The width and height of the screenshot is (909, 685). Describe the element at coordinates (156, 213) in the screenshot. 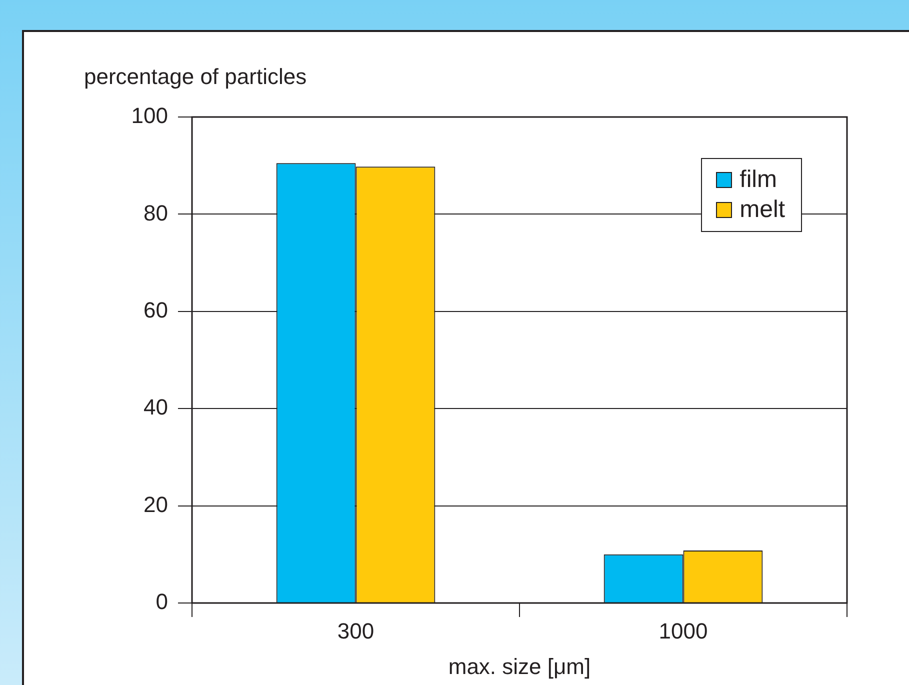

I see `y-tick-label: 80` at that location.